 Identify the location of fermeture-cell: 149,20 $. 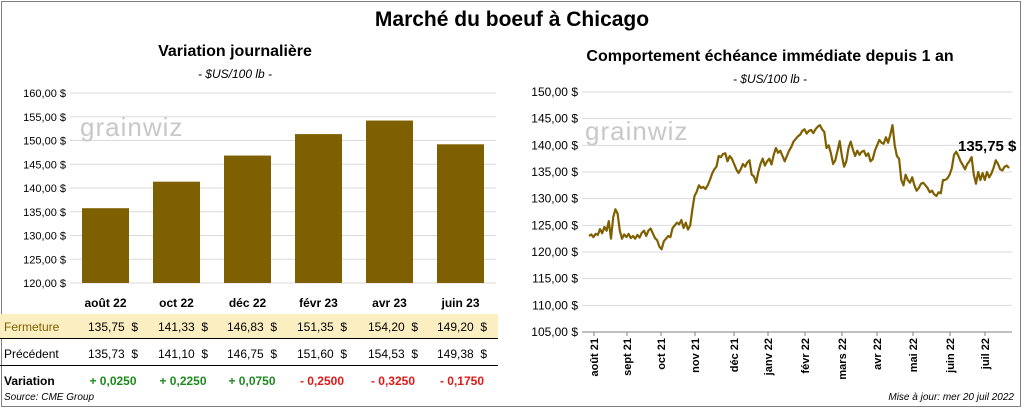
(462, 327).